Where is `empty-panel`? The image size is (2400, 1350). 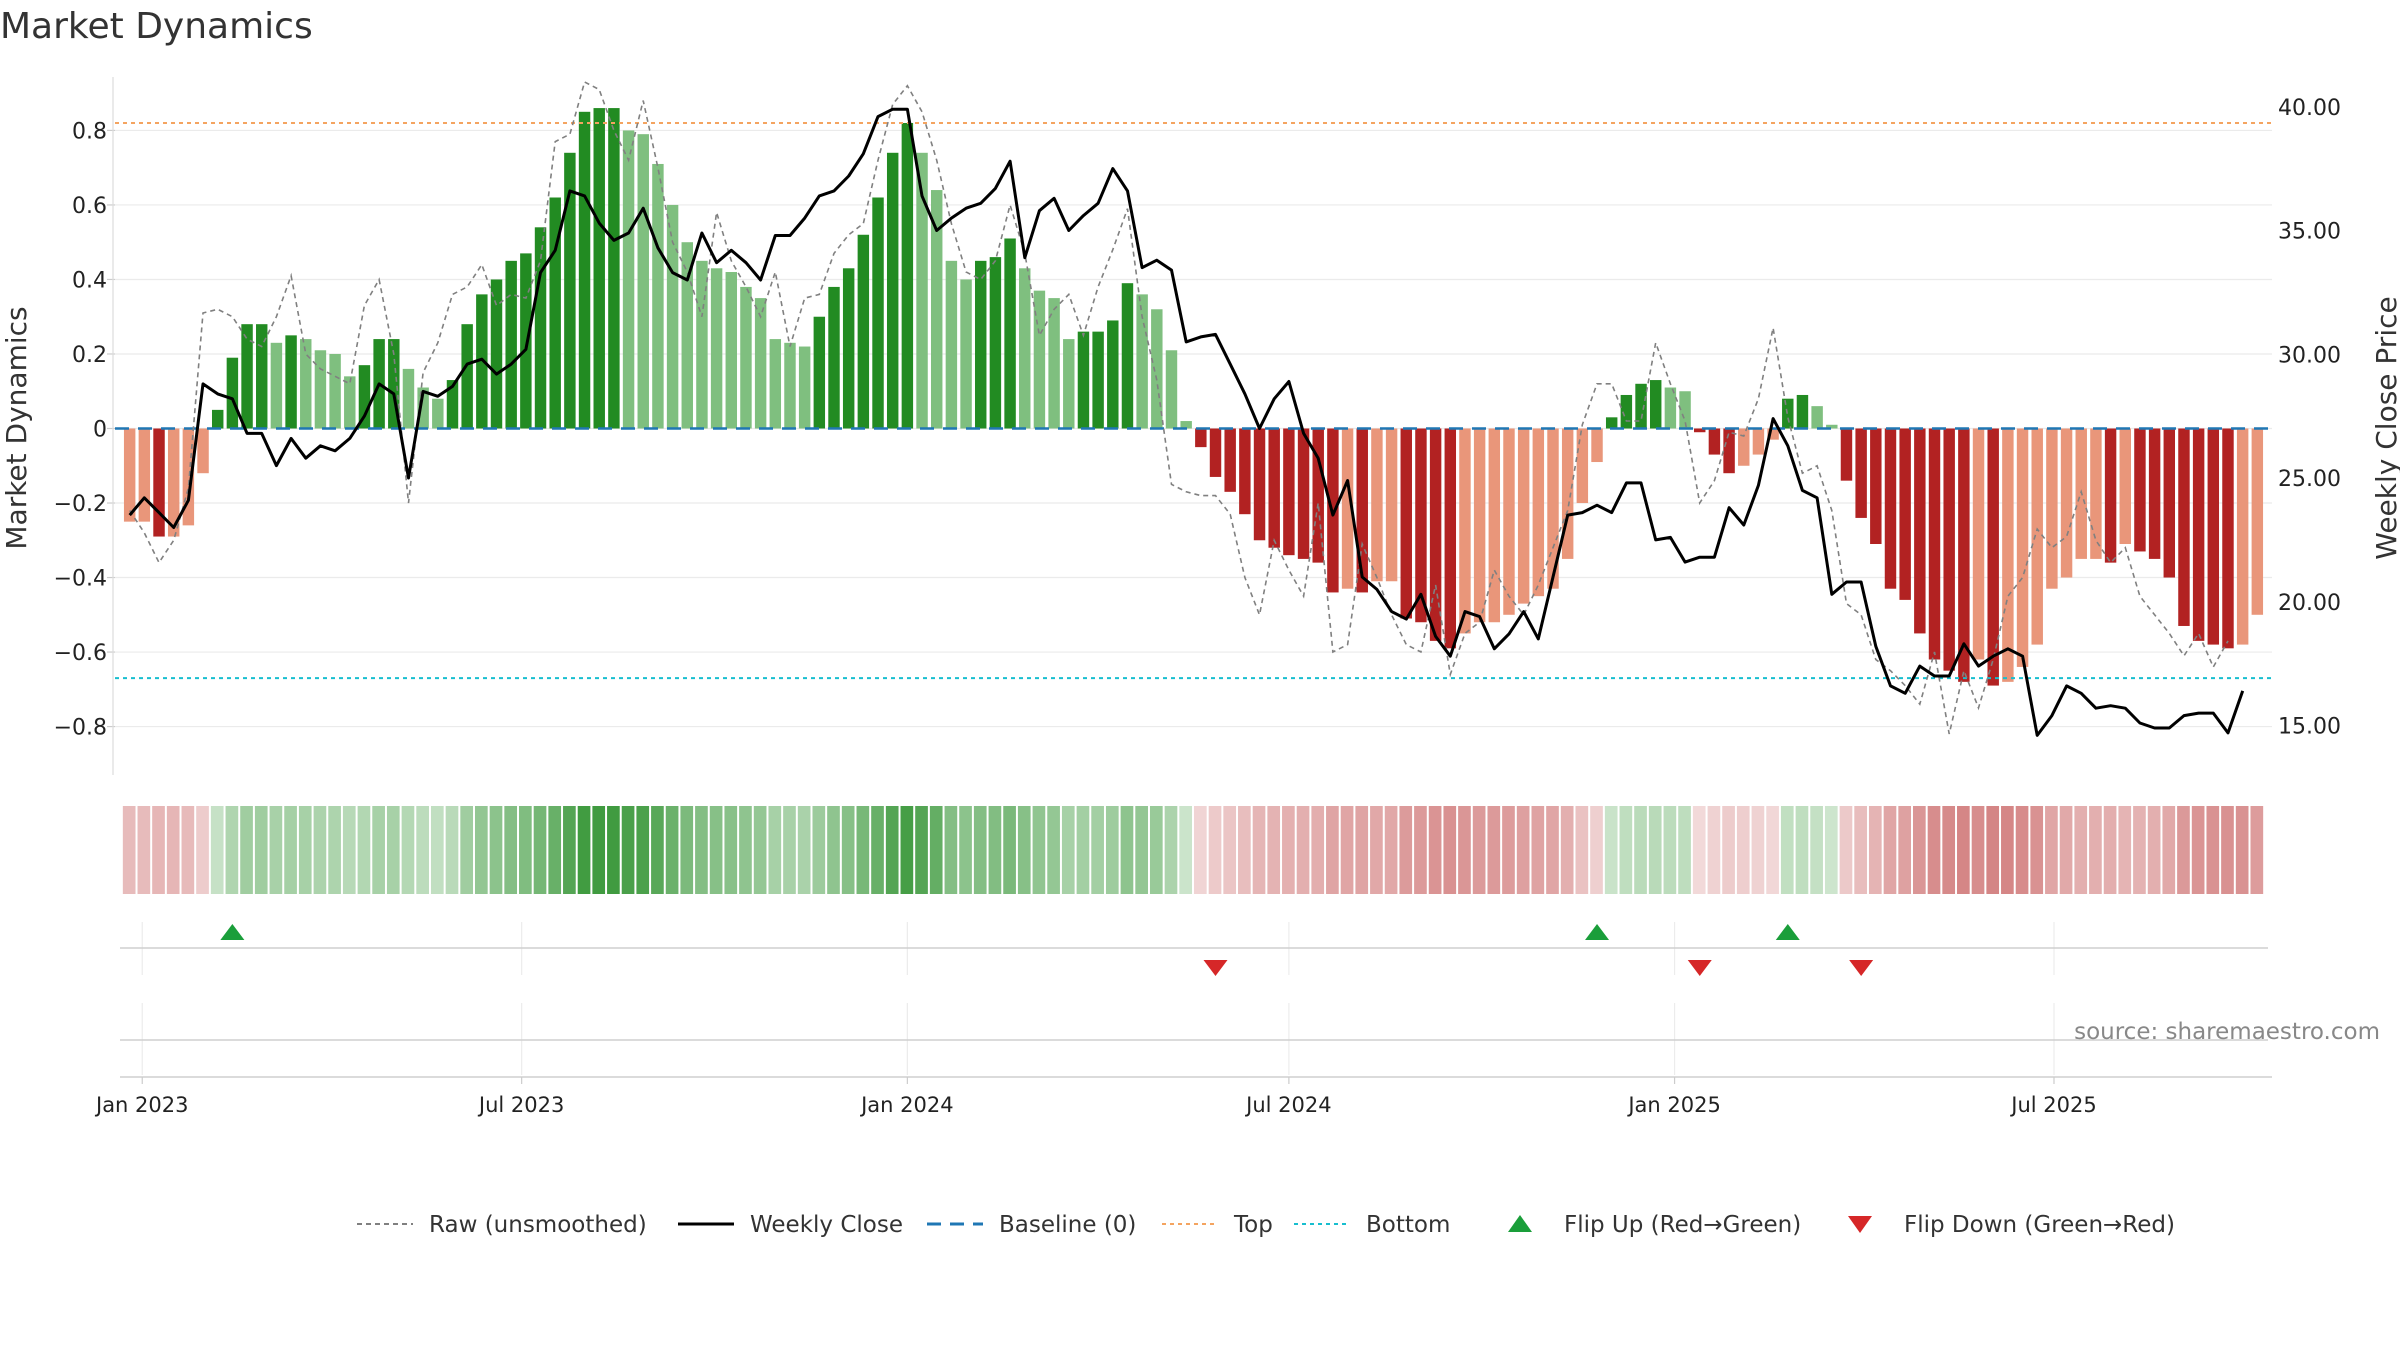 empty-panel is located at coordinates (1194, 1039).